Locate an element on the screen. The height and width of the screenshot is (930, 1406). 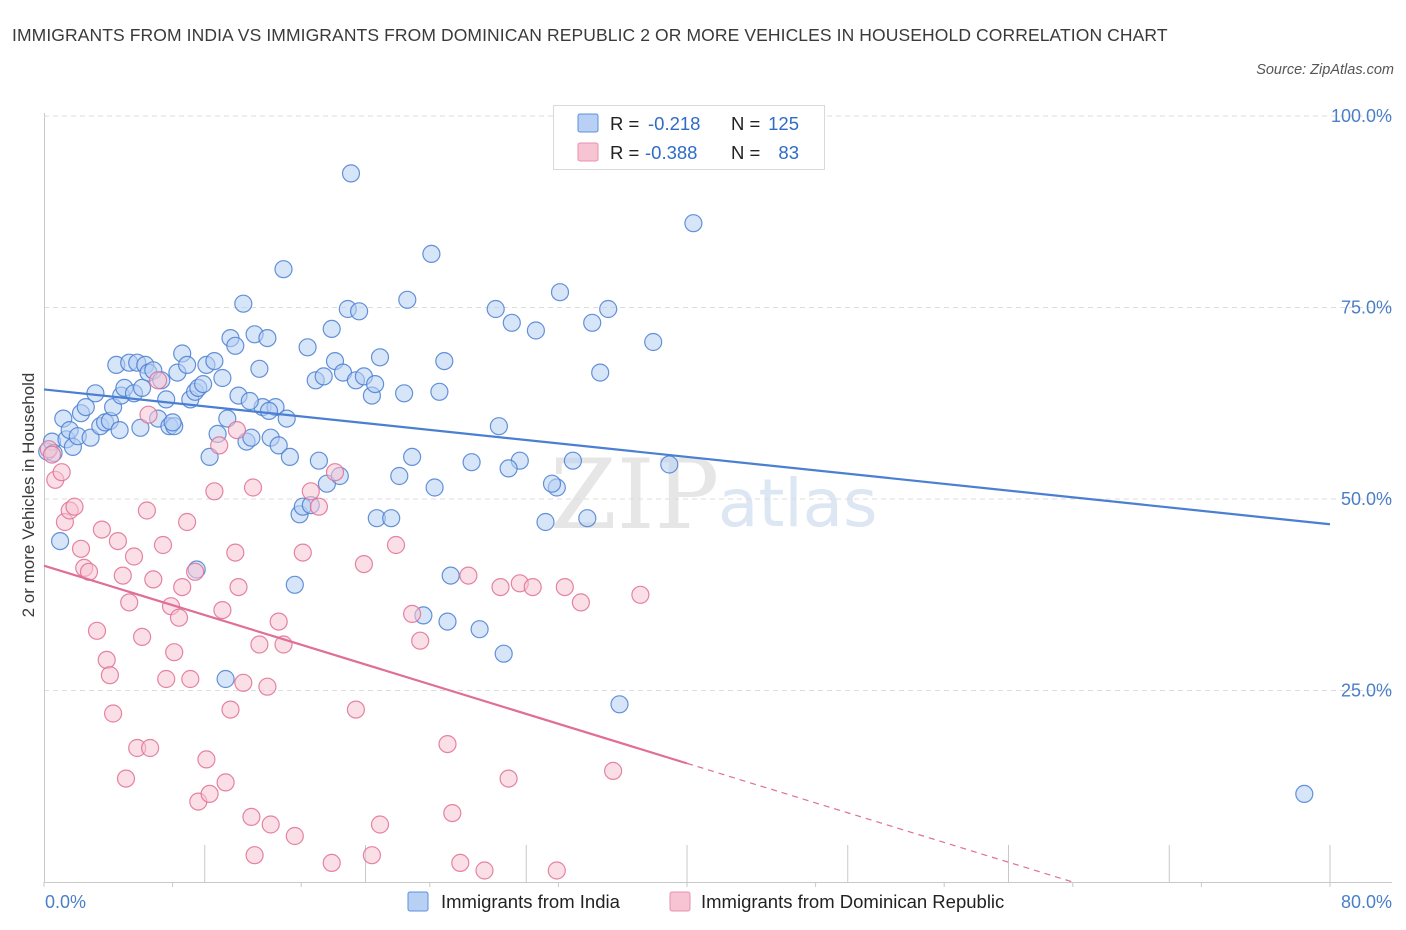
bottom-legend-swatch-india is located at coordinates (418, 901).